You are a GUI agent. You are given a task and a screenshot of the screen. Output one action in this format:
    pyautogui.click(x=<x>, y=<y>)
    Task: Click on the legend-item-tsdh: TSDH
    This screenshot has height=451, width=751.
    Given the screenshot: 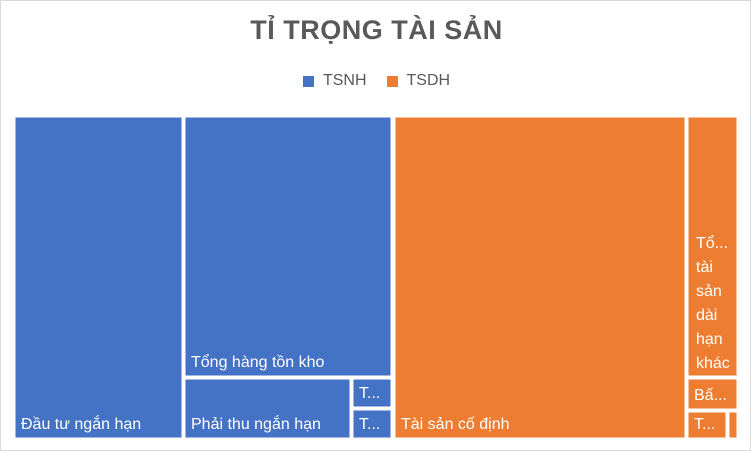 What is the action you would take?
    pyautogui.click(x=418, y=81)
    